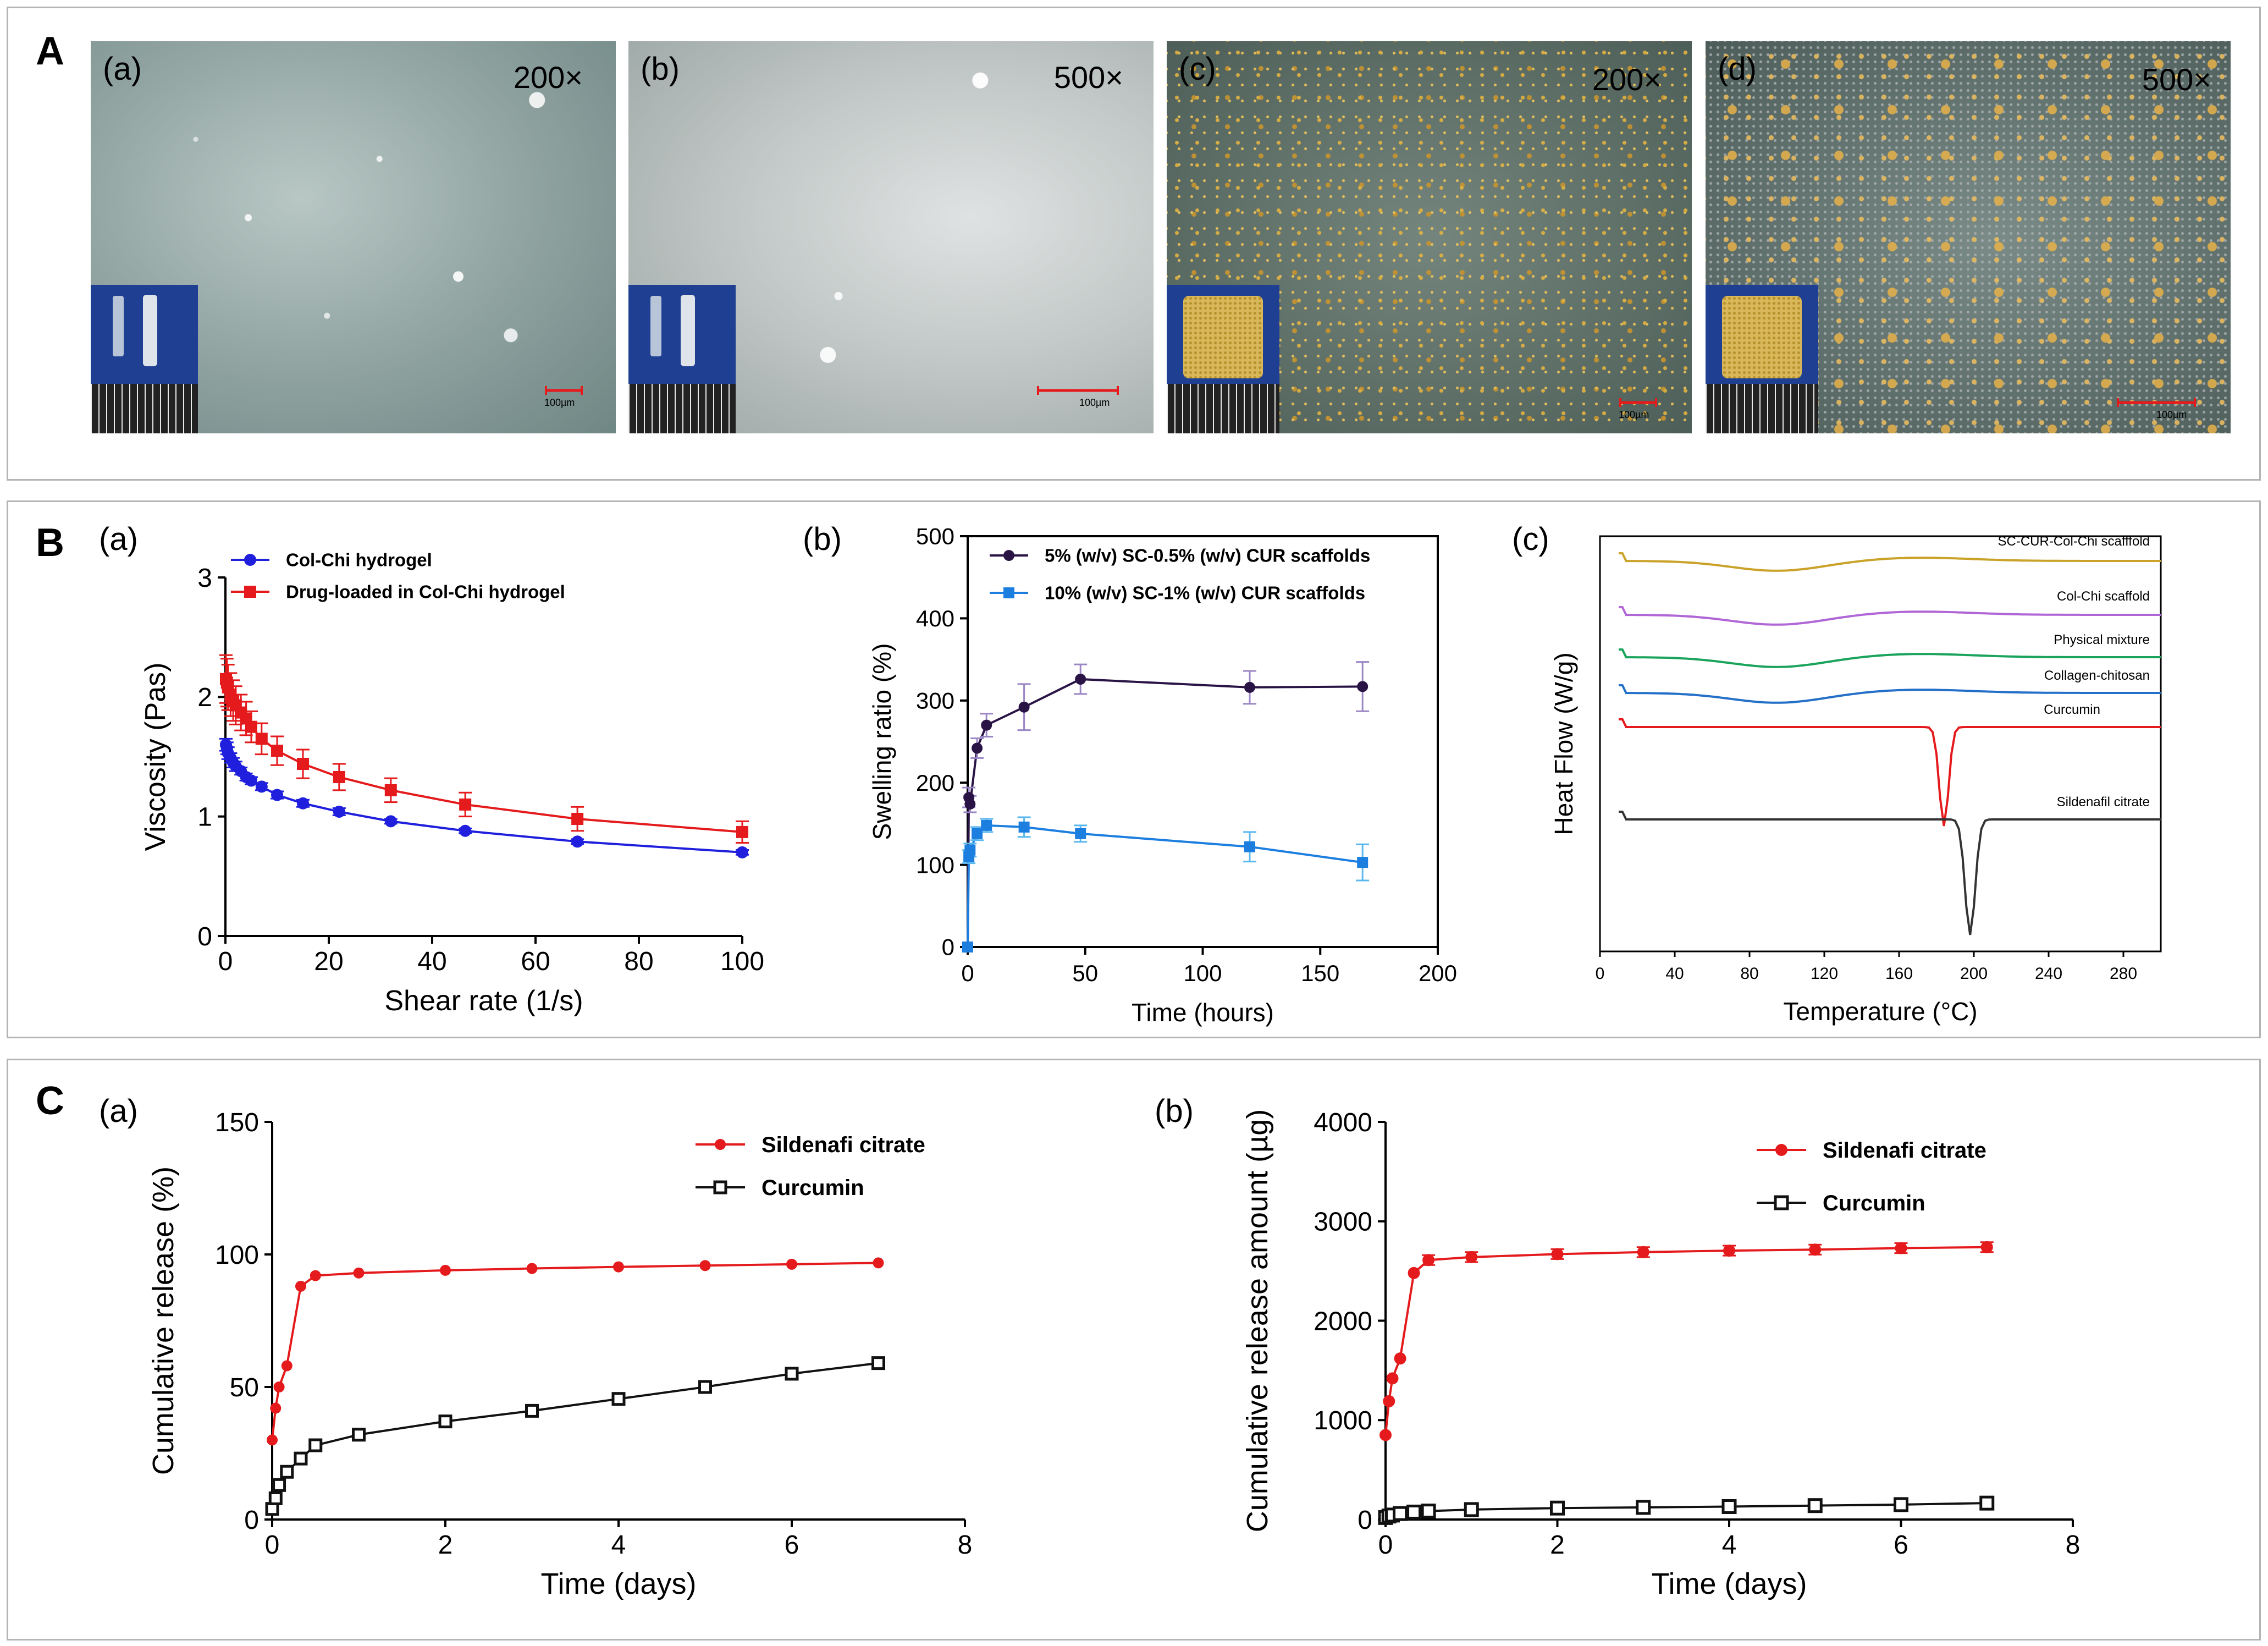  I want to click on y-tick-label: 500, so click(935, 536).